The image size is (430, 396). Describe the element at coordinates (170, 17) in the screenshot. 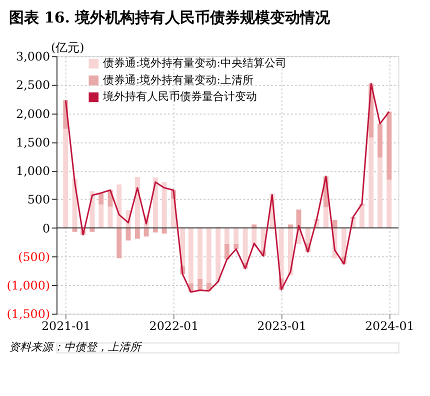

I see `chart-title: 图表 16. 境外机构持有人民币债券规模变动情况` at that location.